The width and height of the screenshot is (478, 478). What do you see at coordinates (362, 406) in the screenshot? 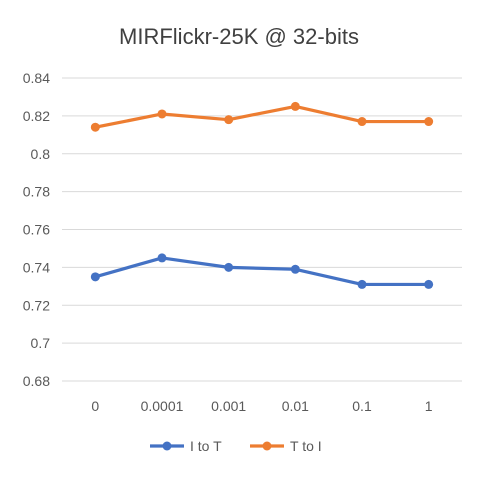
I see `x-tick-label: 0.1` at bounding box center [362, 406].